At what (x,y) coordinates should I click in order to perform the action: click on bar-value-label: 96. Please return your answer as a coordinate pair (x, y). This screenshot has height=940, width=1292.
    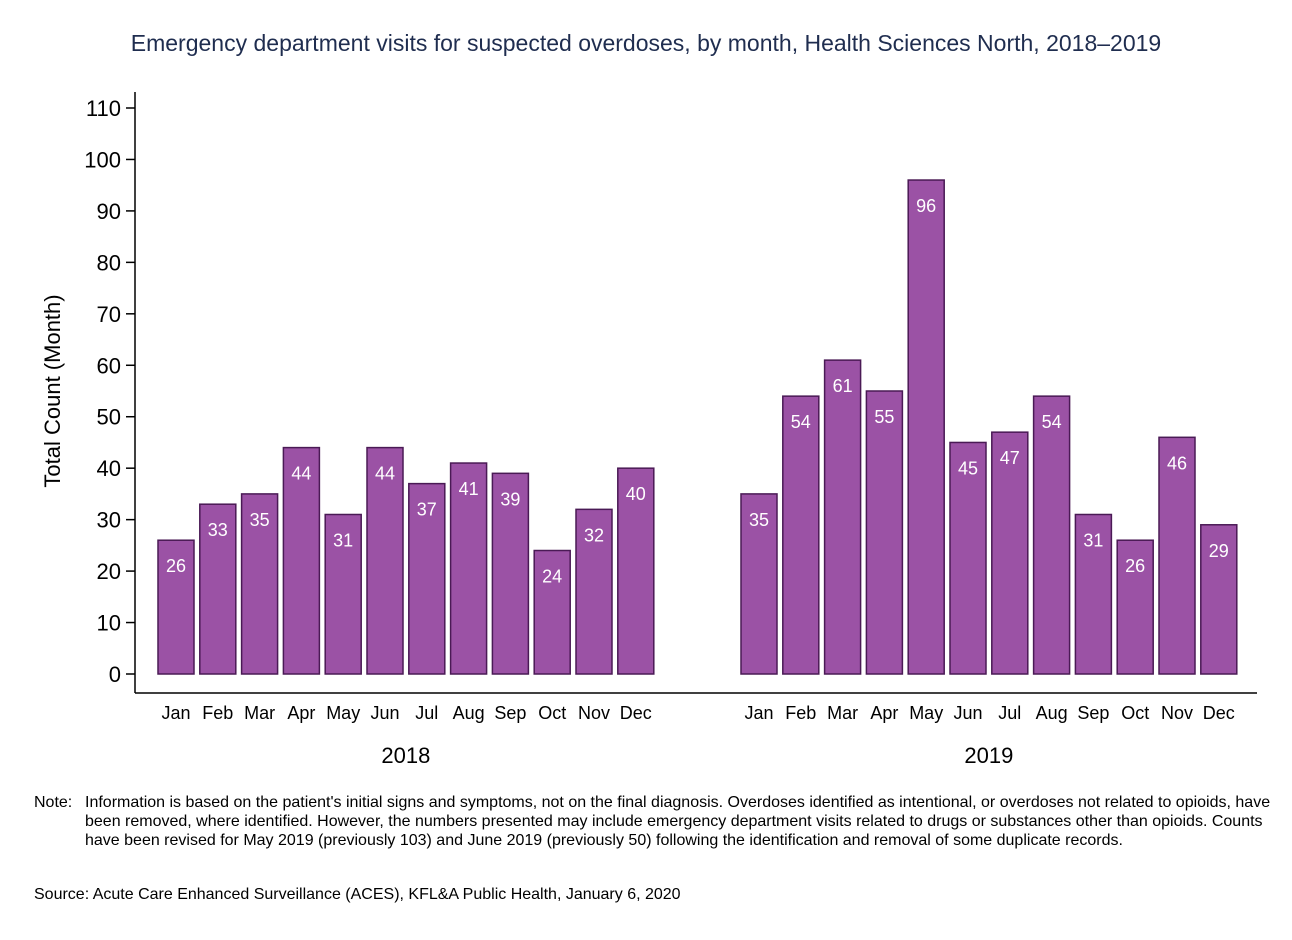
    Looking at the image, I should click on (926, 206).